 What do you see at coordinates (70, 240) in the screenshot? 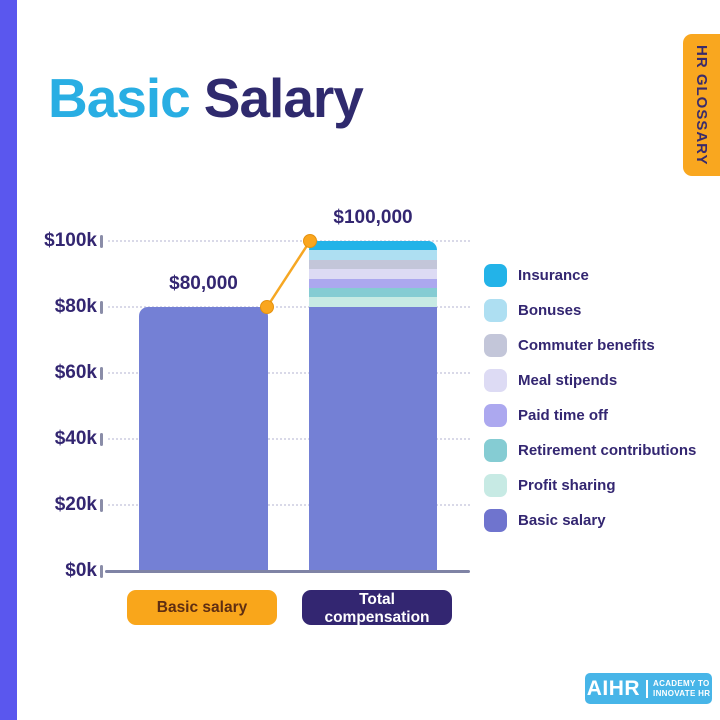
I see `y-axis-label: $100k` at bounding box center [70, 240].